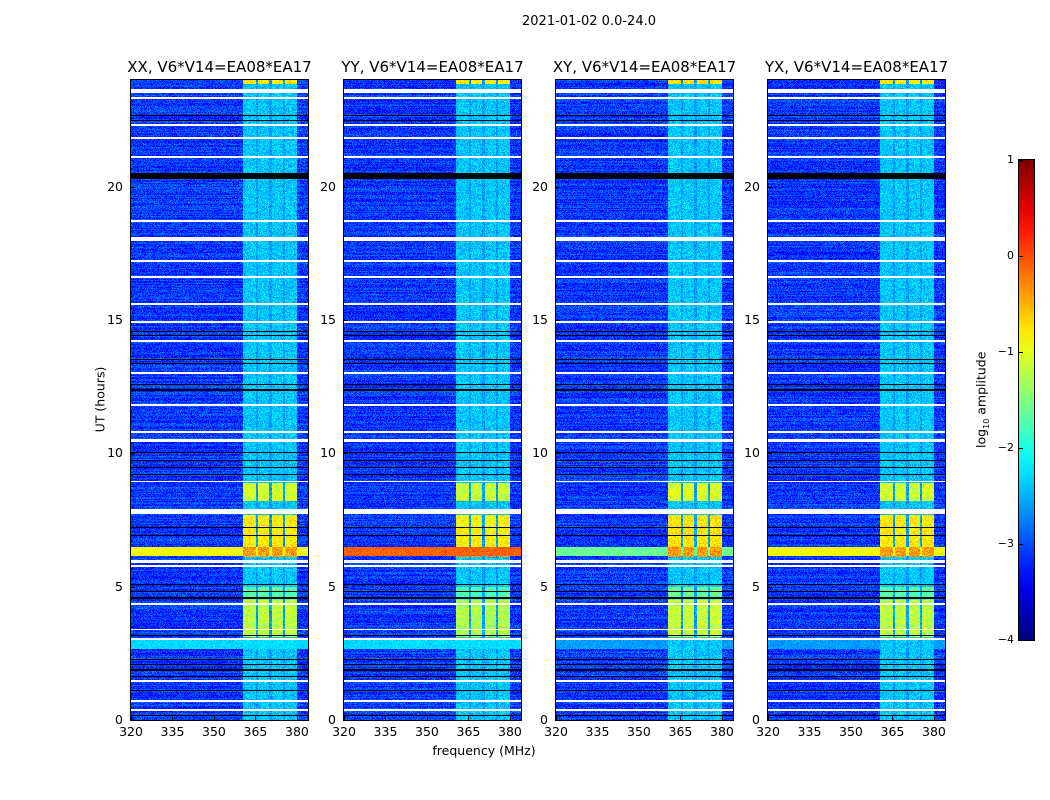  Describe the element at coordinates (100, 399) in the screenshot. I see `y-axis-label: UT (hours)` at that location.